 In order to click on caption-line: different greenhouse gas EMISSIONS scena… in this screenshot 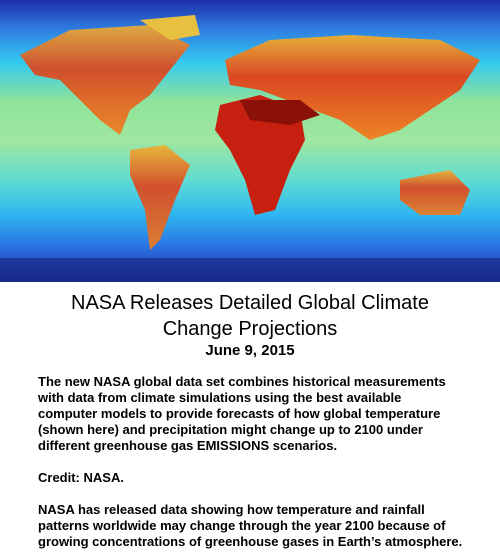, I will do `click(188, 445)`.